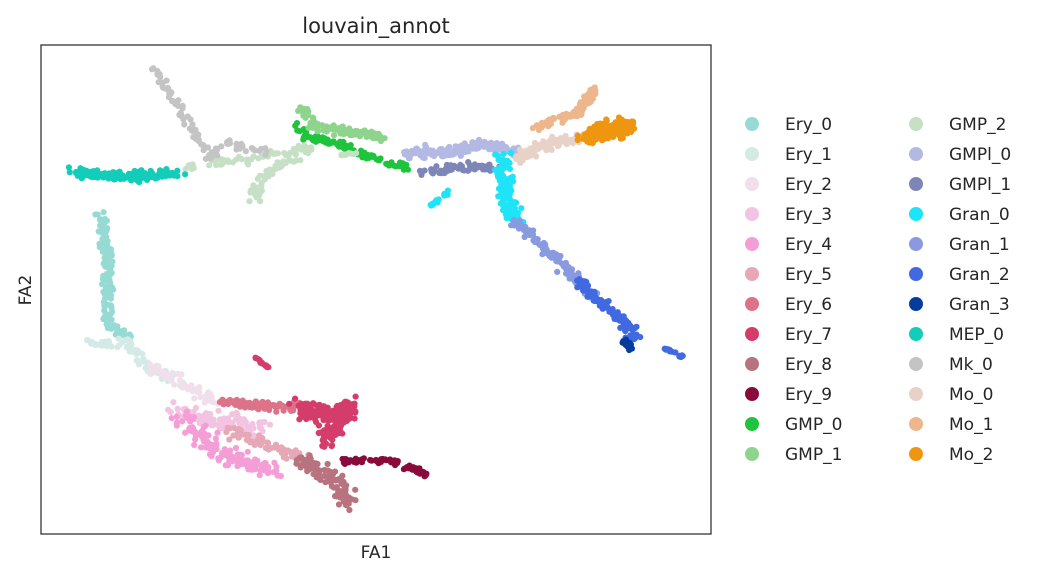 The height and width of the screenshot is (576, 1044). What do you see at coordinates (808, 155) in the screenshot?
I see `legend-label: Ery_1` at bounding box center [808, 155].